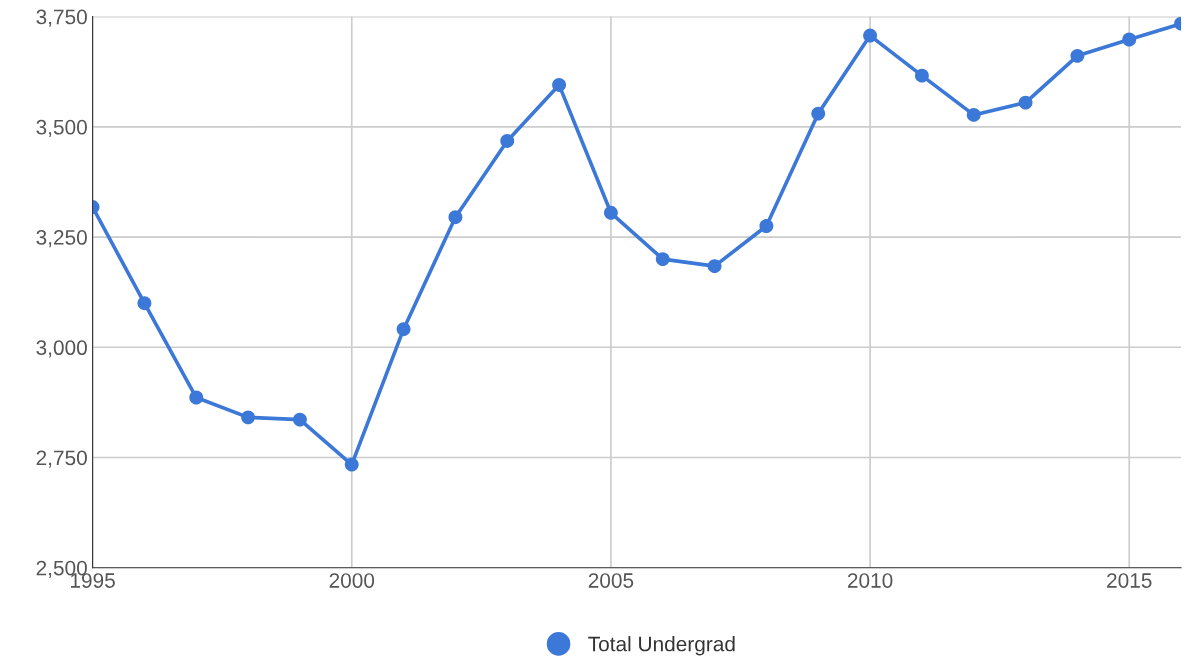 This screenshot has width=1187, height=664. Describe the element at coordinates (61, 459) in the screenshot. I see `y-tick-label: 2,750` at that location.